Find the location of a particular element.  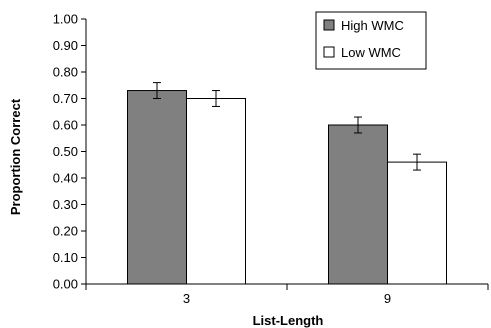

y-tick-label: 0.70 is located at coordinates (65, 98).